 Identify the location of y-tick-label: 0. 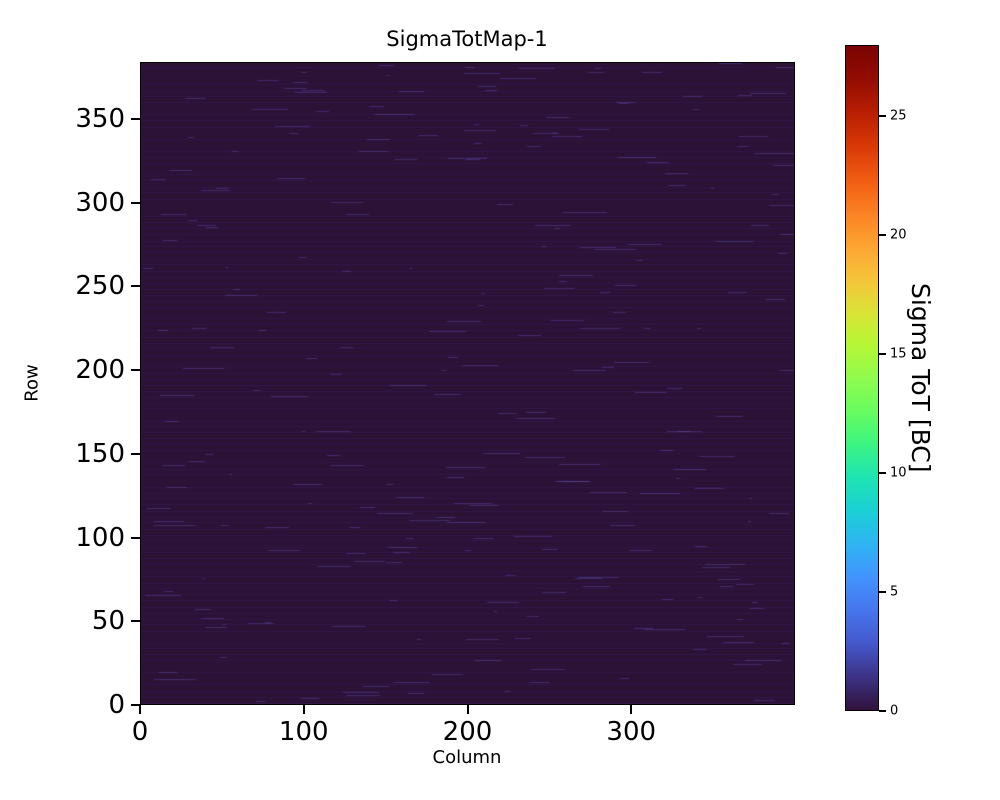
(116, 705).